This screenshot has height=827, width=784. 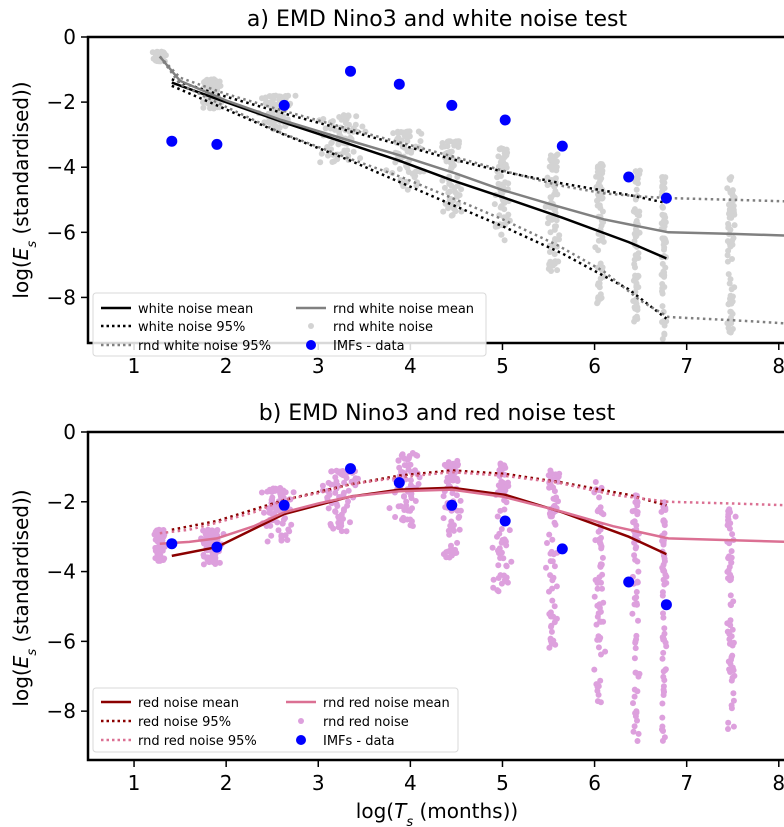 What do you see at coordinates (195, 309) in the screenshot?
I see `legend-a-white-mean: white noise mean` at bounding box center [195, 309].